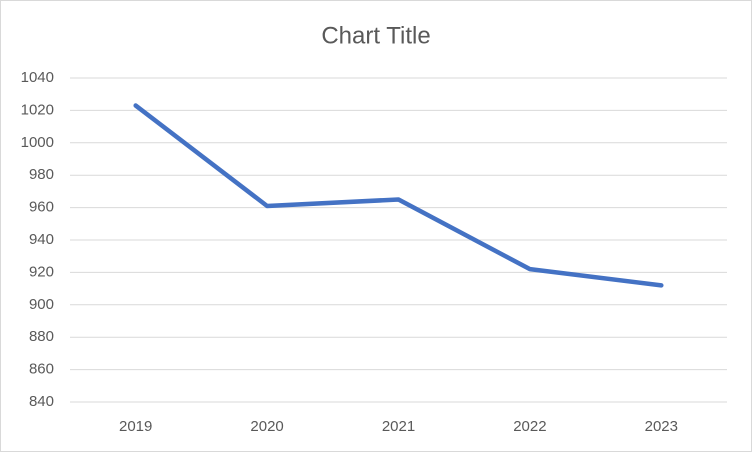  What do you see at coordinates (41, 336) in the screenshot?
I see `y-tick-label: 880` at bounding box center [41, 336].